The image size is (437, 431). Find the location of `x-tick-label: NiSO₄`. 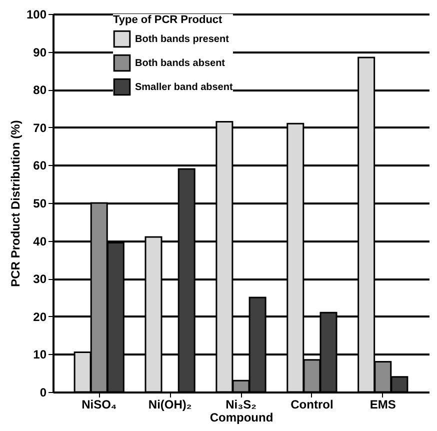

x-tick-label: NiSO₄ is located at coordinates (99, 405).